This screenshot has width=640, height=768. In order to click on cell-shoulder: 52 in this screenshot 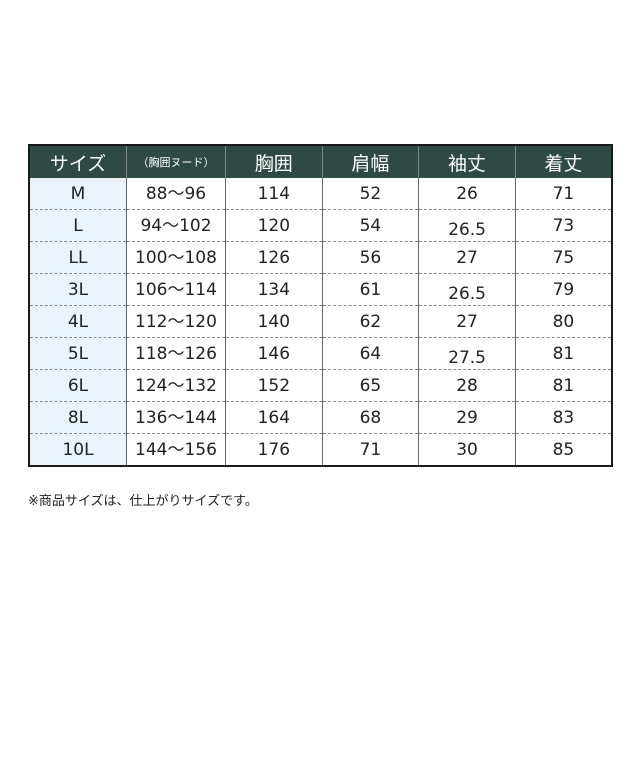, I will do `click(370, 194)`.